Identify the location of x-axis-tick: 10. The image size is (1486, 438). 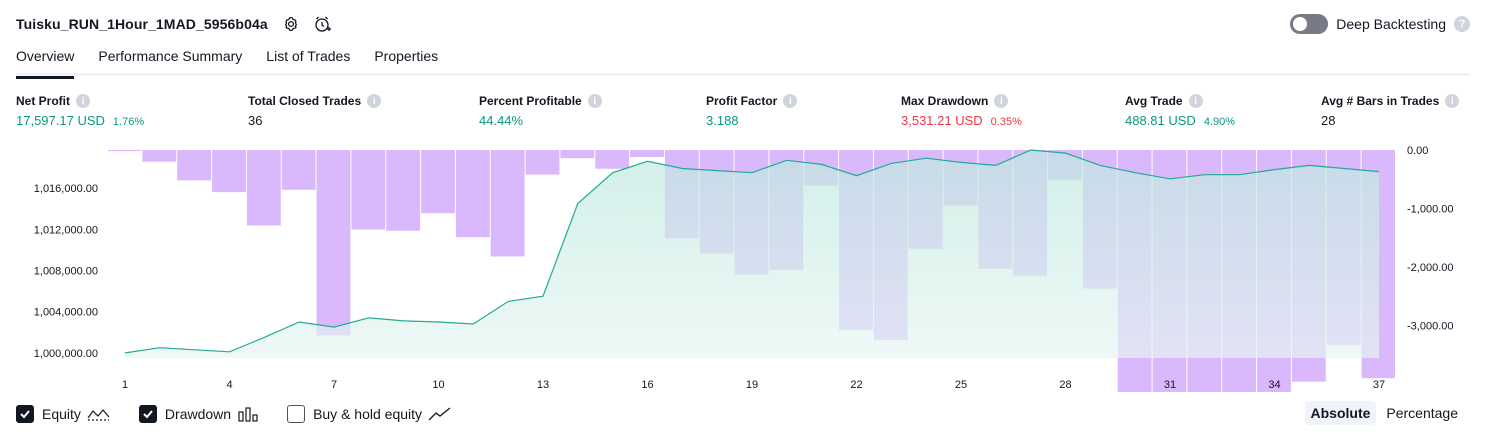
(438, 385).